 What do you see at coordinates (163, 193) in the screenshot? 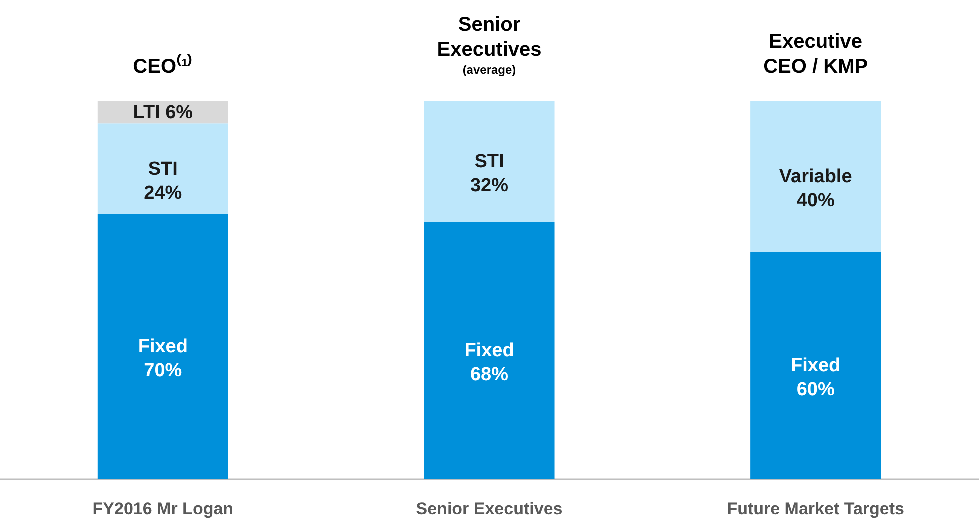
I see `data-label: 24%` at bounding box center [163, 193].